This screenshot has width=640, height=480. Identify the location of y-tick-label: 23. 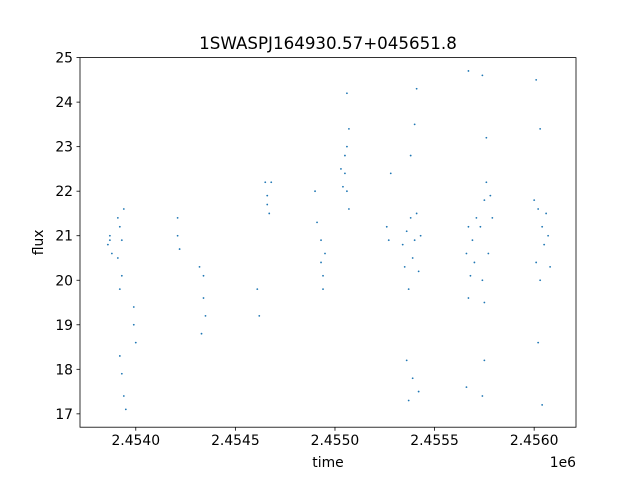
(64, 148).